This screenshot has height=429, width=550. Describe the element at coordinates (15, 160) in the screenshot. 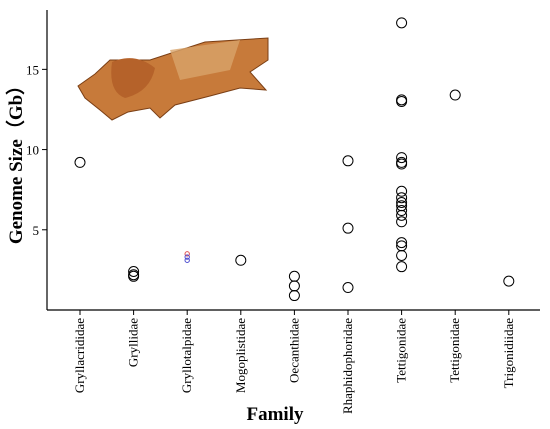

I see `y-axis-title: Genome Size（Gb）` at that location.